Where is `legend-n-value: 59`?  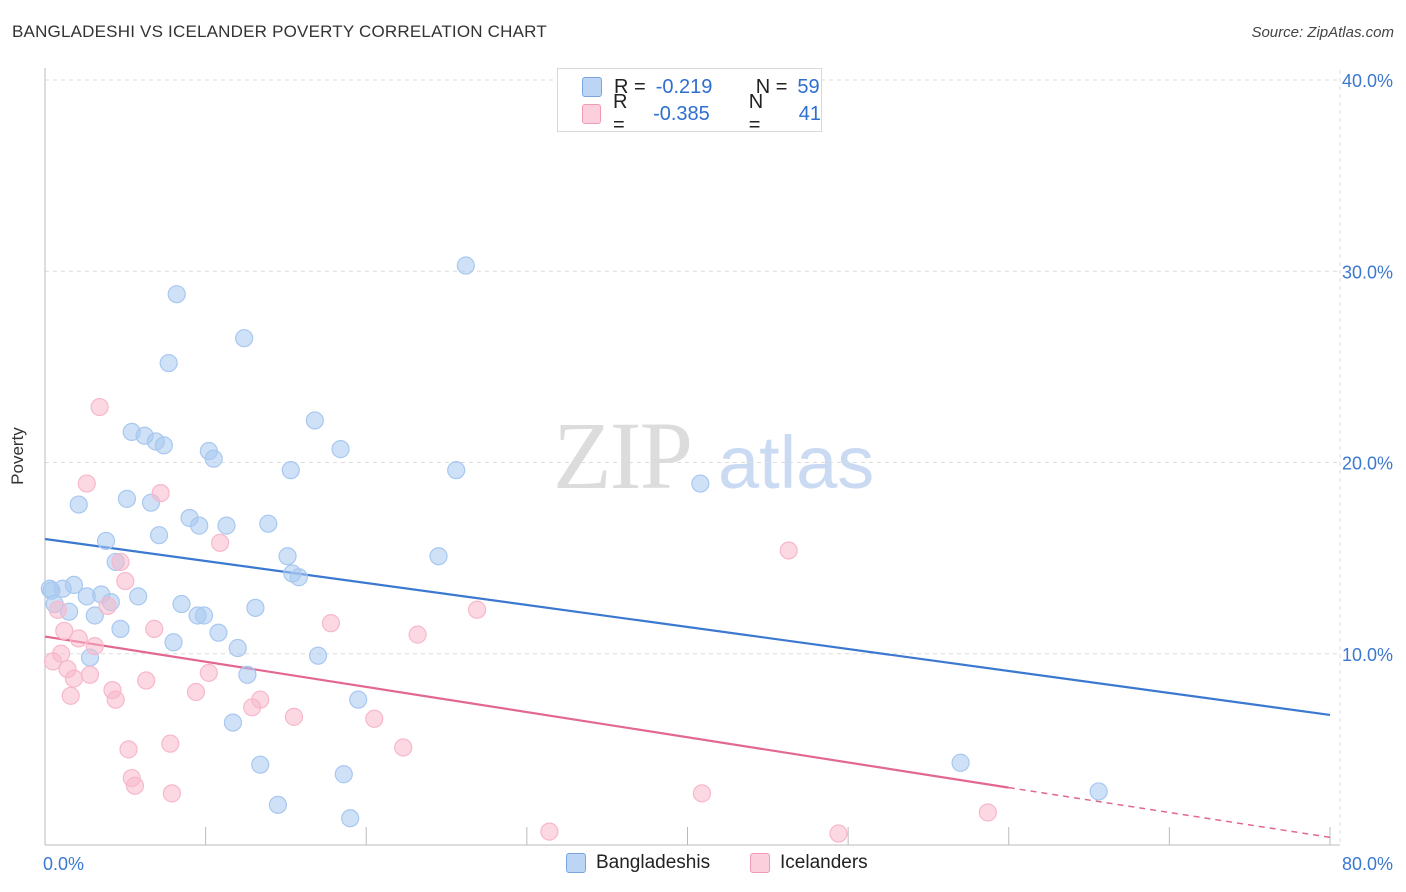 legend-n-value: 59 is located at coordinates (808, 86).